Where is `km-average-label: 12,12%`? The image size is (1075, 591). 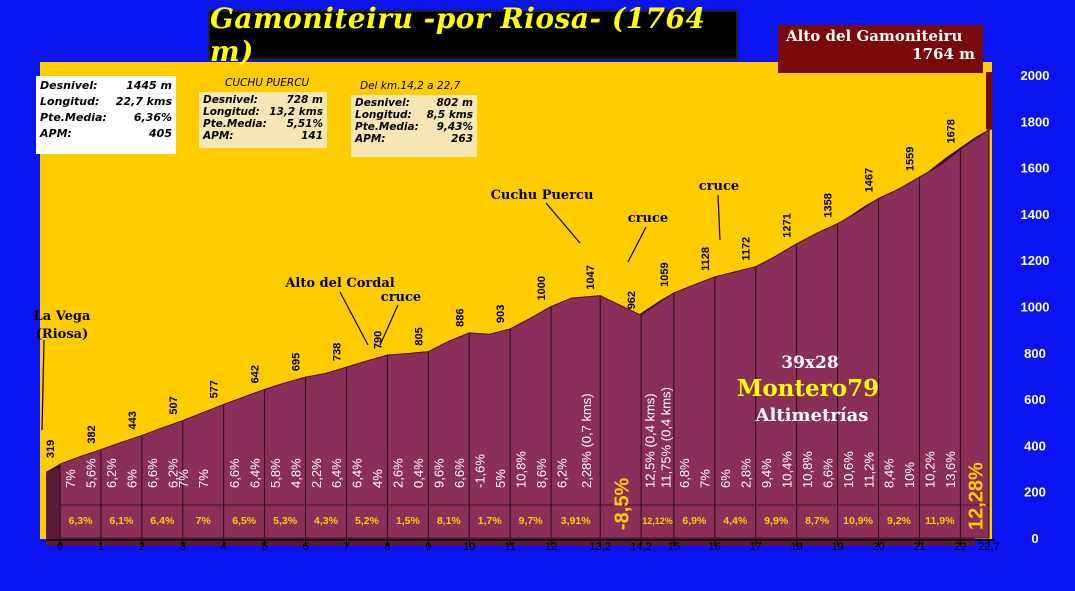 km-average-label: 12,12% is located at coordinates (657, 521).